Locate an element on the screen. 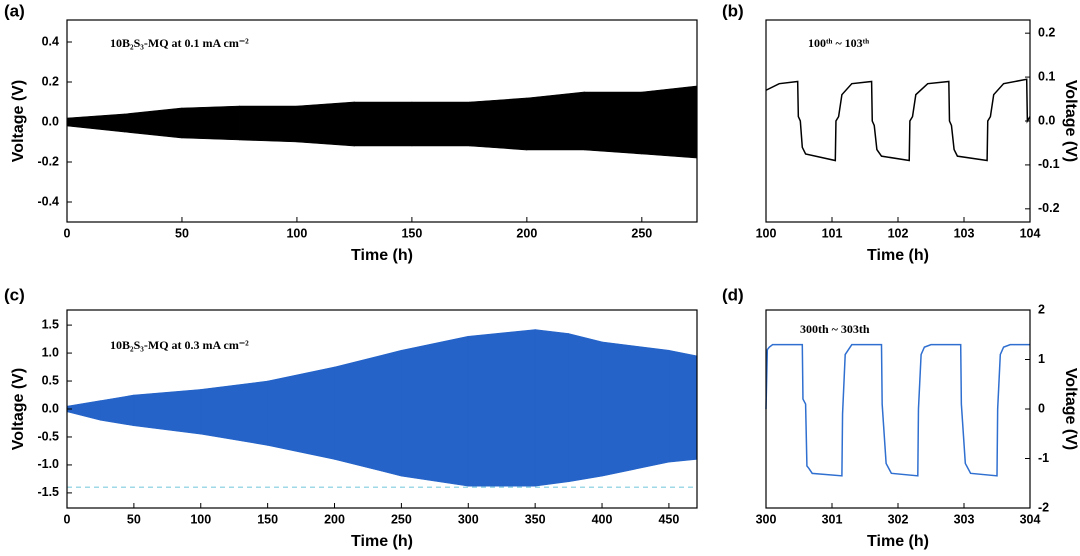  annotation: 100ᵗʰ ~ 103ᵗʰ is located at coordinates (838, 43).